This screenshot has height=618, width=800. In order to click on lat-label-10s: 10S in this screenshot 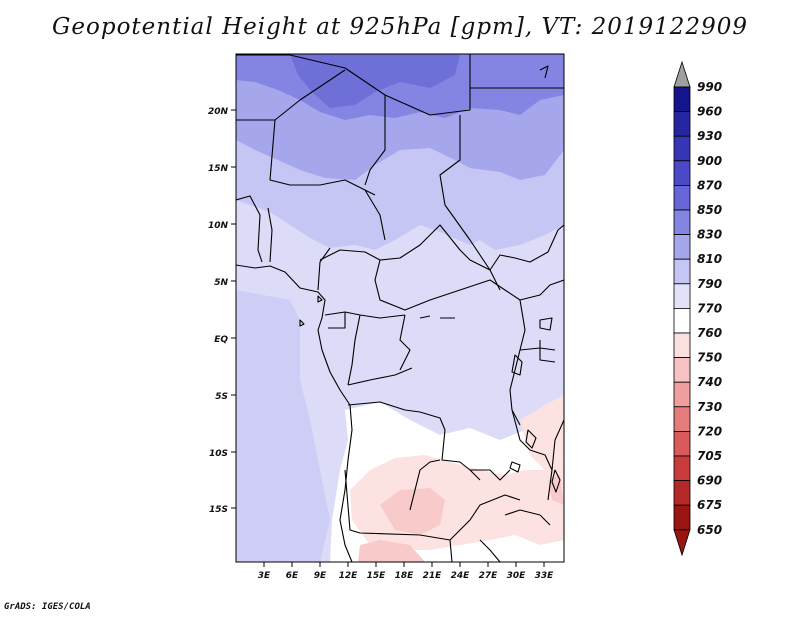, I will do `click(218, 454)`.